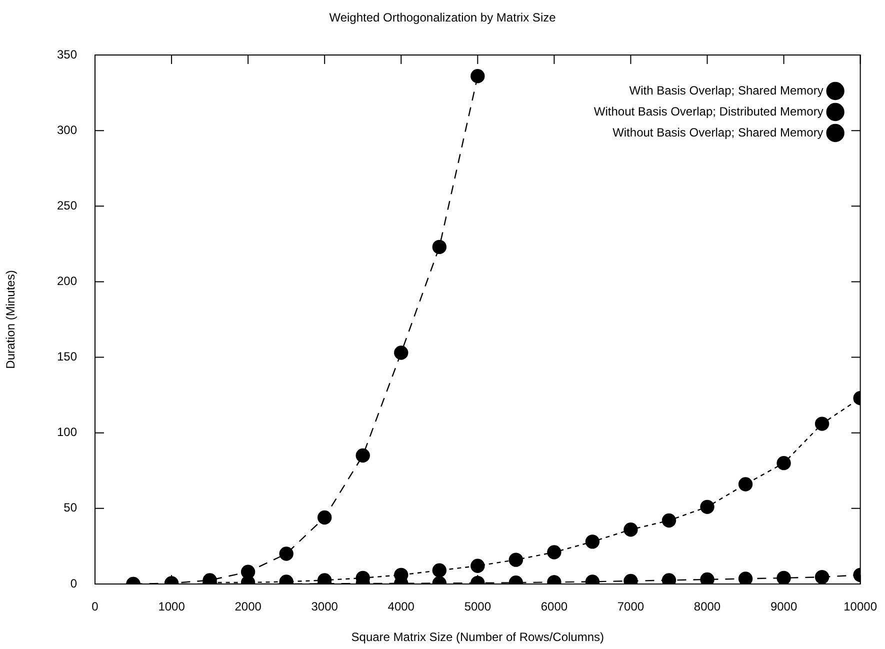 This screenshot has width=885, height=649. What do you see at coordinates (67, 129) in the screenshot?
I see `y-tick-label: 300` at bounding box center [67, 129].